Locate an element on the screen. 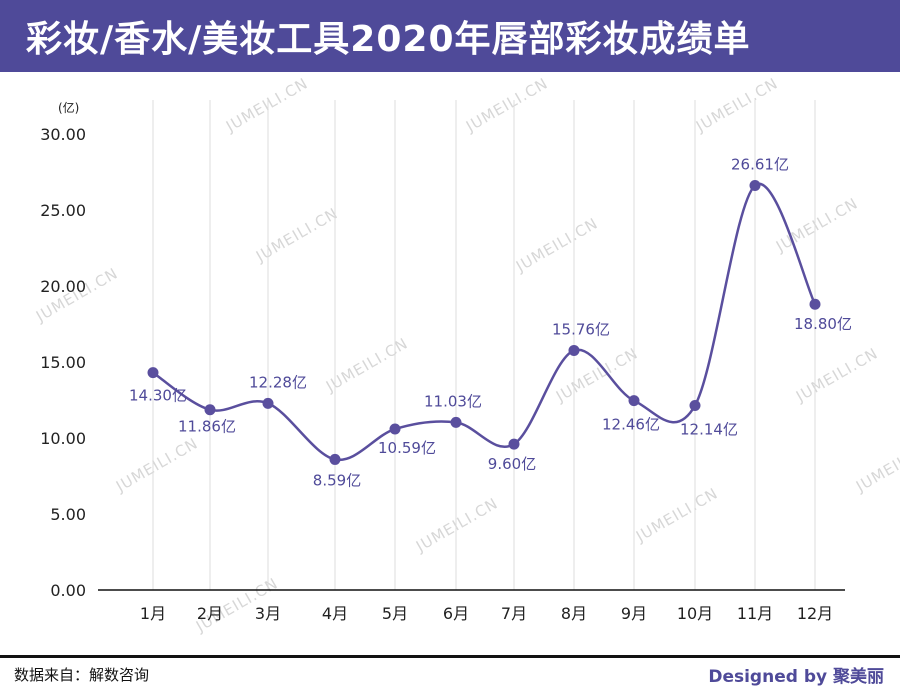 The image size is (900, 692). y-tick-label: 15.00 is located at coordinates (63, 362).